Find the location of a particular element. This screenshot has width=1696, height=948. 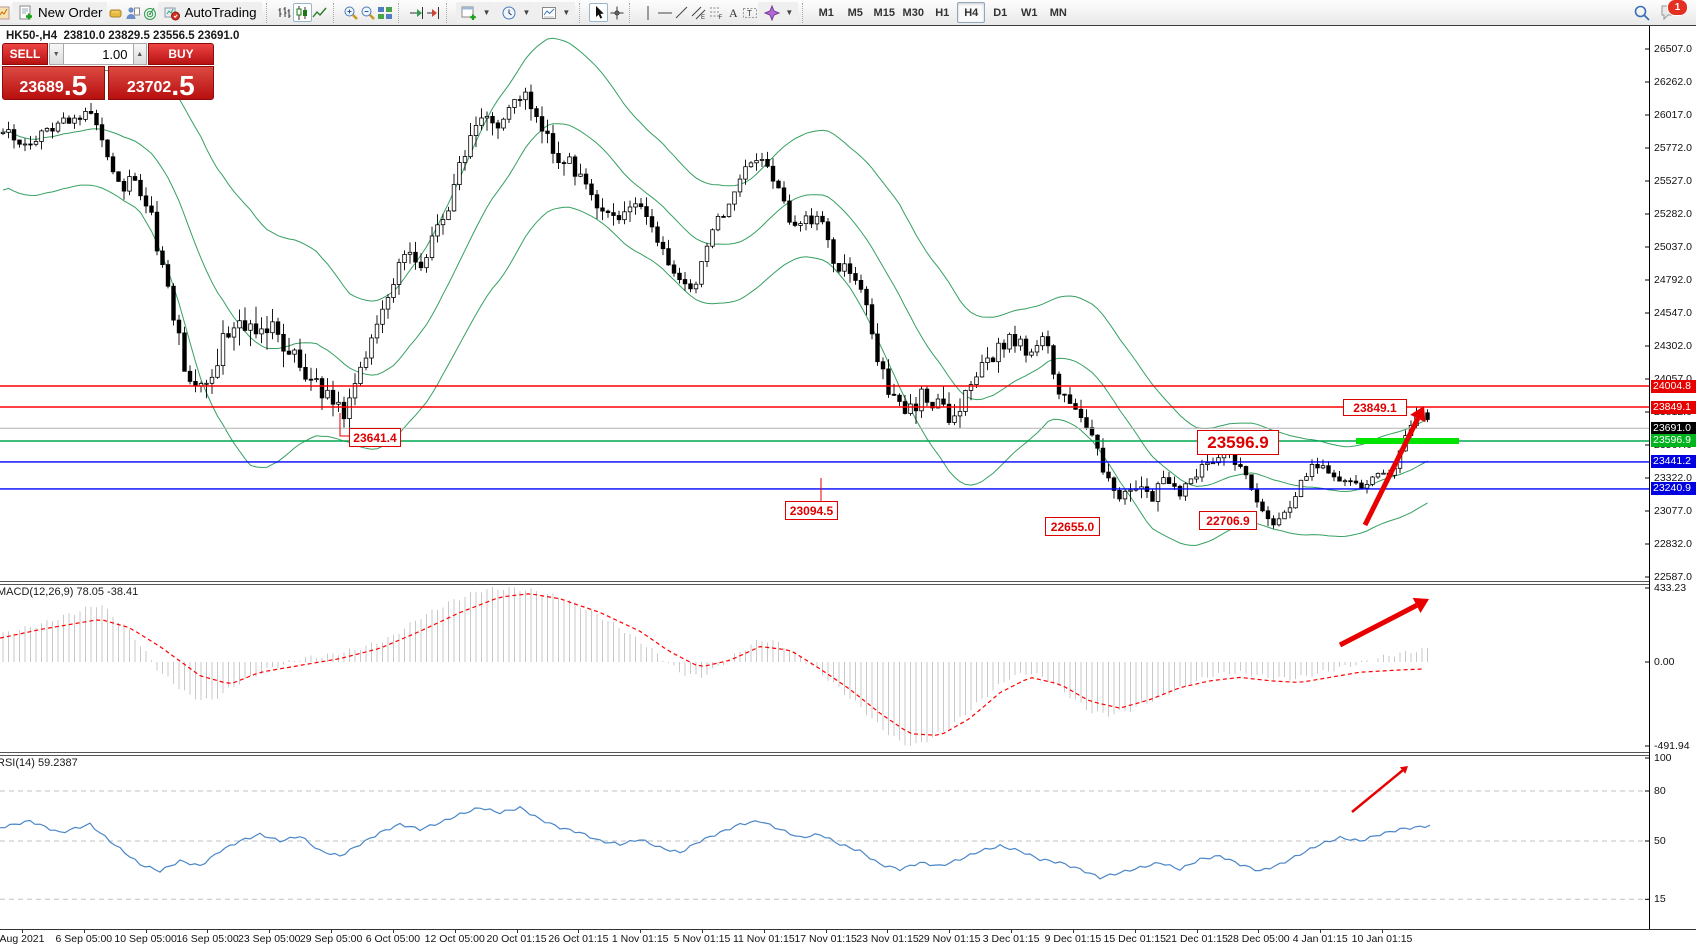

macd-histogram is located at coordinates (715, 666).